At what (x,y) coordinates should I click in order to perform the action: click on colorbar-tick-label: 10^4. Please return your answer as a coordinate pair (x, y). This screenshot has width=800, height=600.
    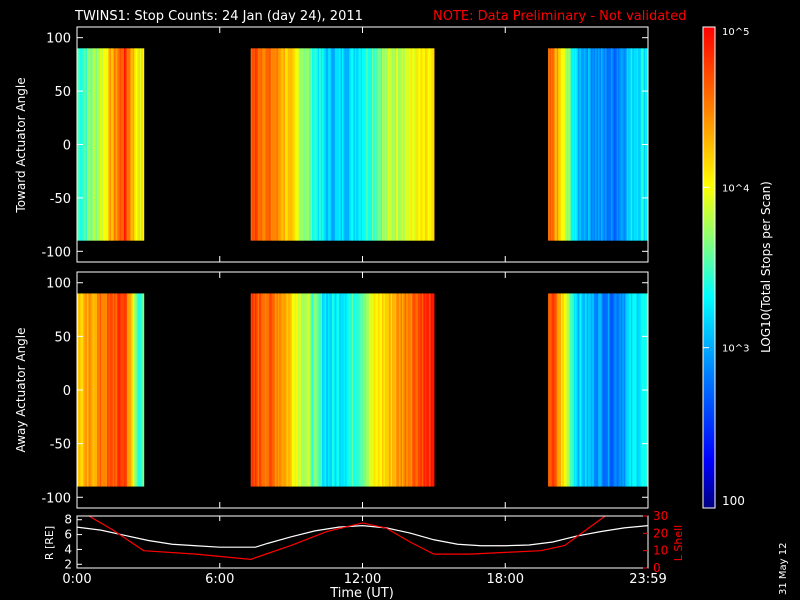
    Looking at the image, I should click on (735, 188).